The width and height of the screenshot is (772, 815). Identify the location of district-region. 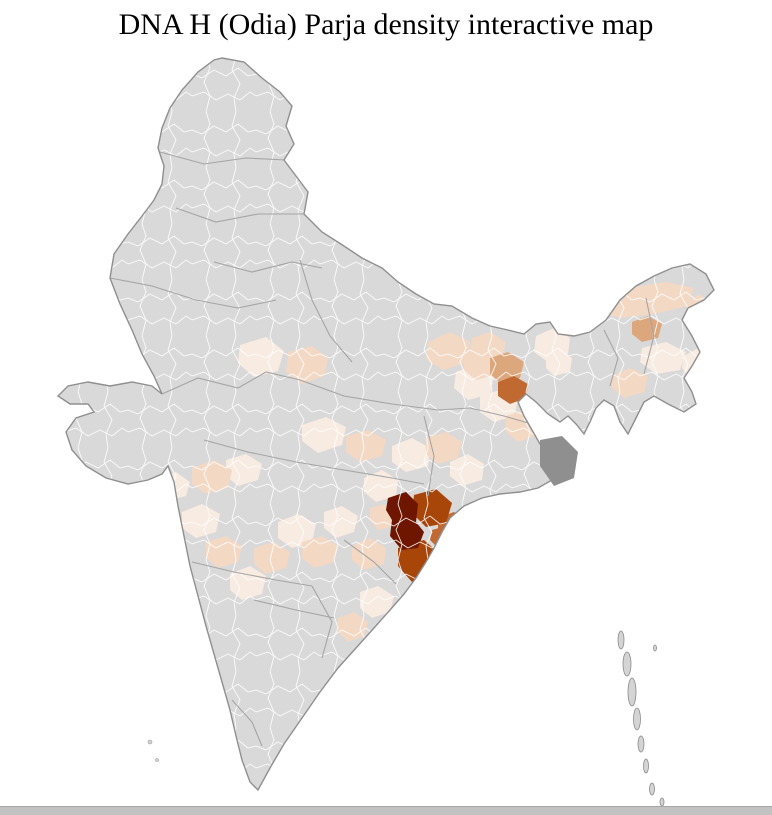
(444, 591).